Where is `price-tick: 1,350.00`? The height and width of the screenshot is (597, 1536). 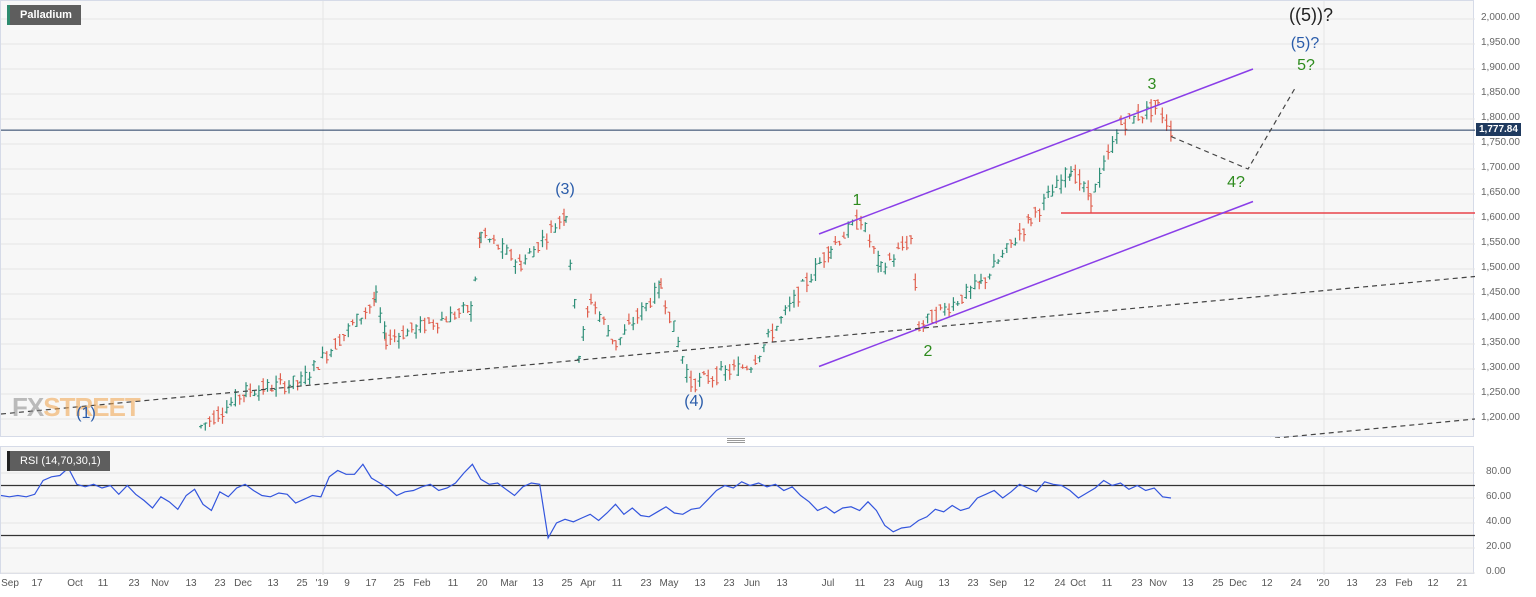
price-tick: 1,350.00 is located at coordinates (1500, 342).